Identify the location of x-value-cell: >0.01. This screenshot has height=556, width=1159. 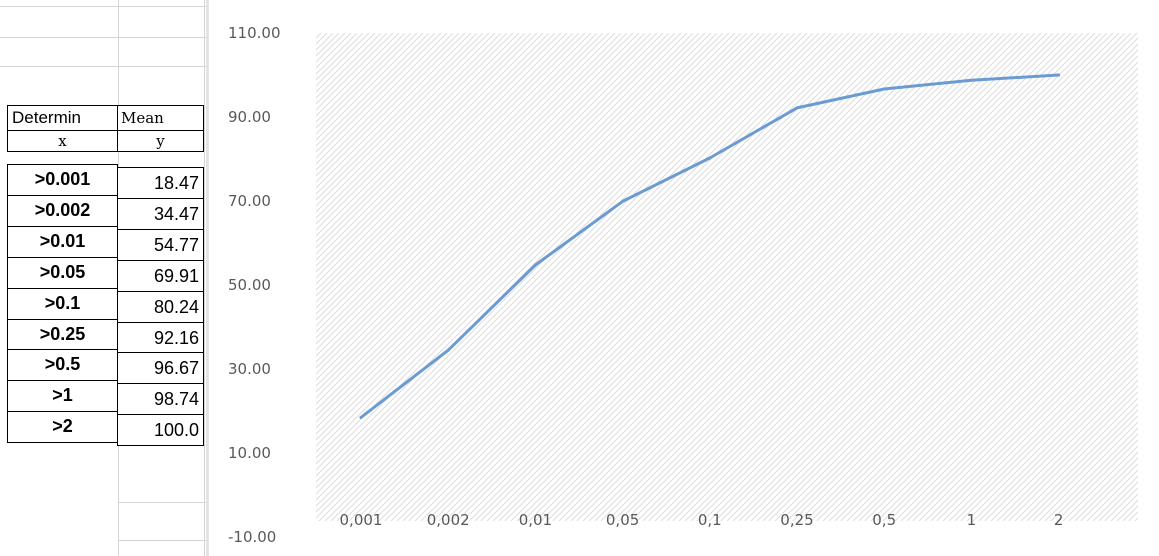
(62, 242).